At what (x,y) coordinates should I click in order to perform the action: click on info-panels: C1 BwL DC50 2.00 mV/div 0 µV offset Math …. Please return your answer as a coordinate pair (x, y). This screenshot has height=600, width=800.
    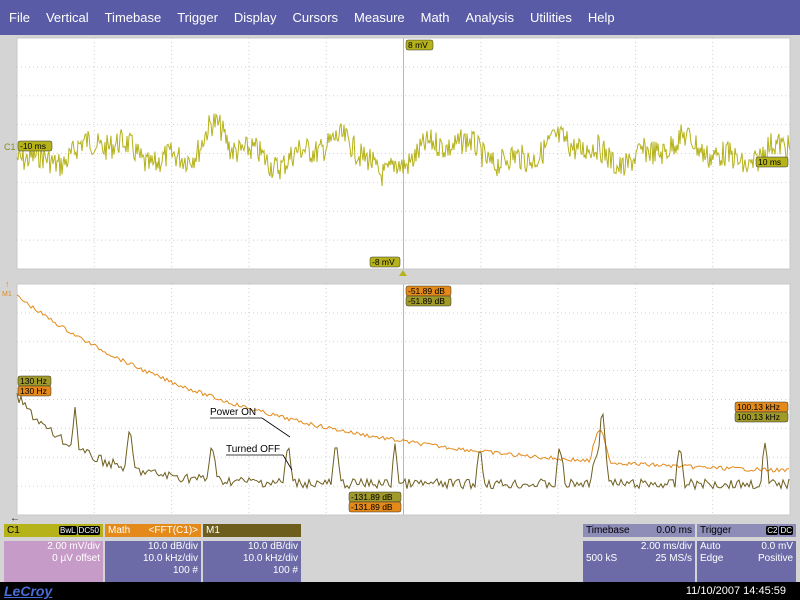
    Looking at the image, I should click on (400, 555).